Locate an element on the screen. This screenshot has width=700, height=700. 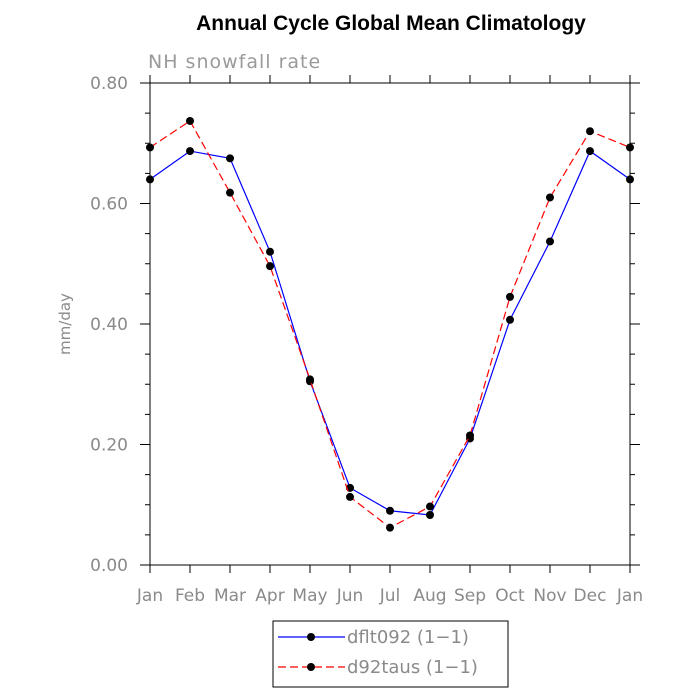
x-tick-label: Apr is located at coordinates (269, 596).